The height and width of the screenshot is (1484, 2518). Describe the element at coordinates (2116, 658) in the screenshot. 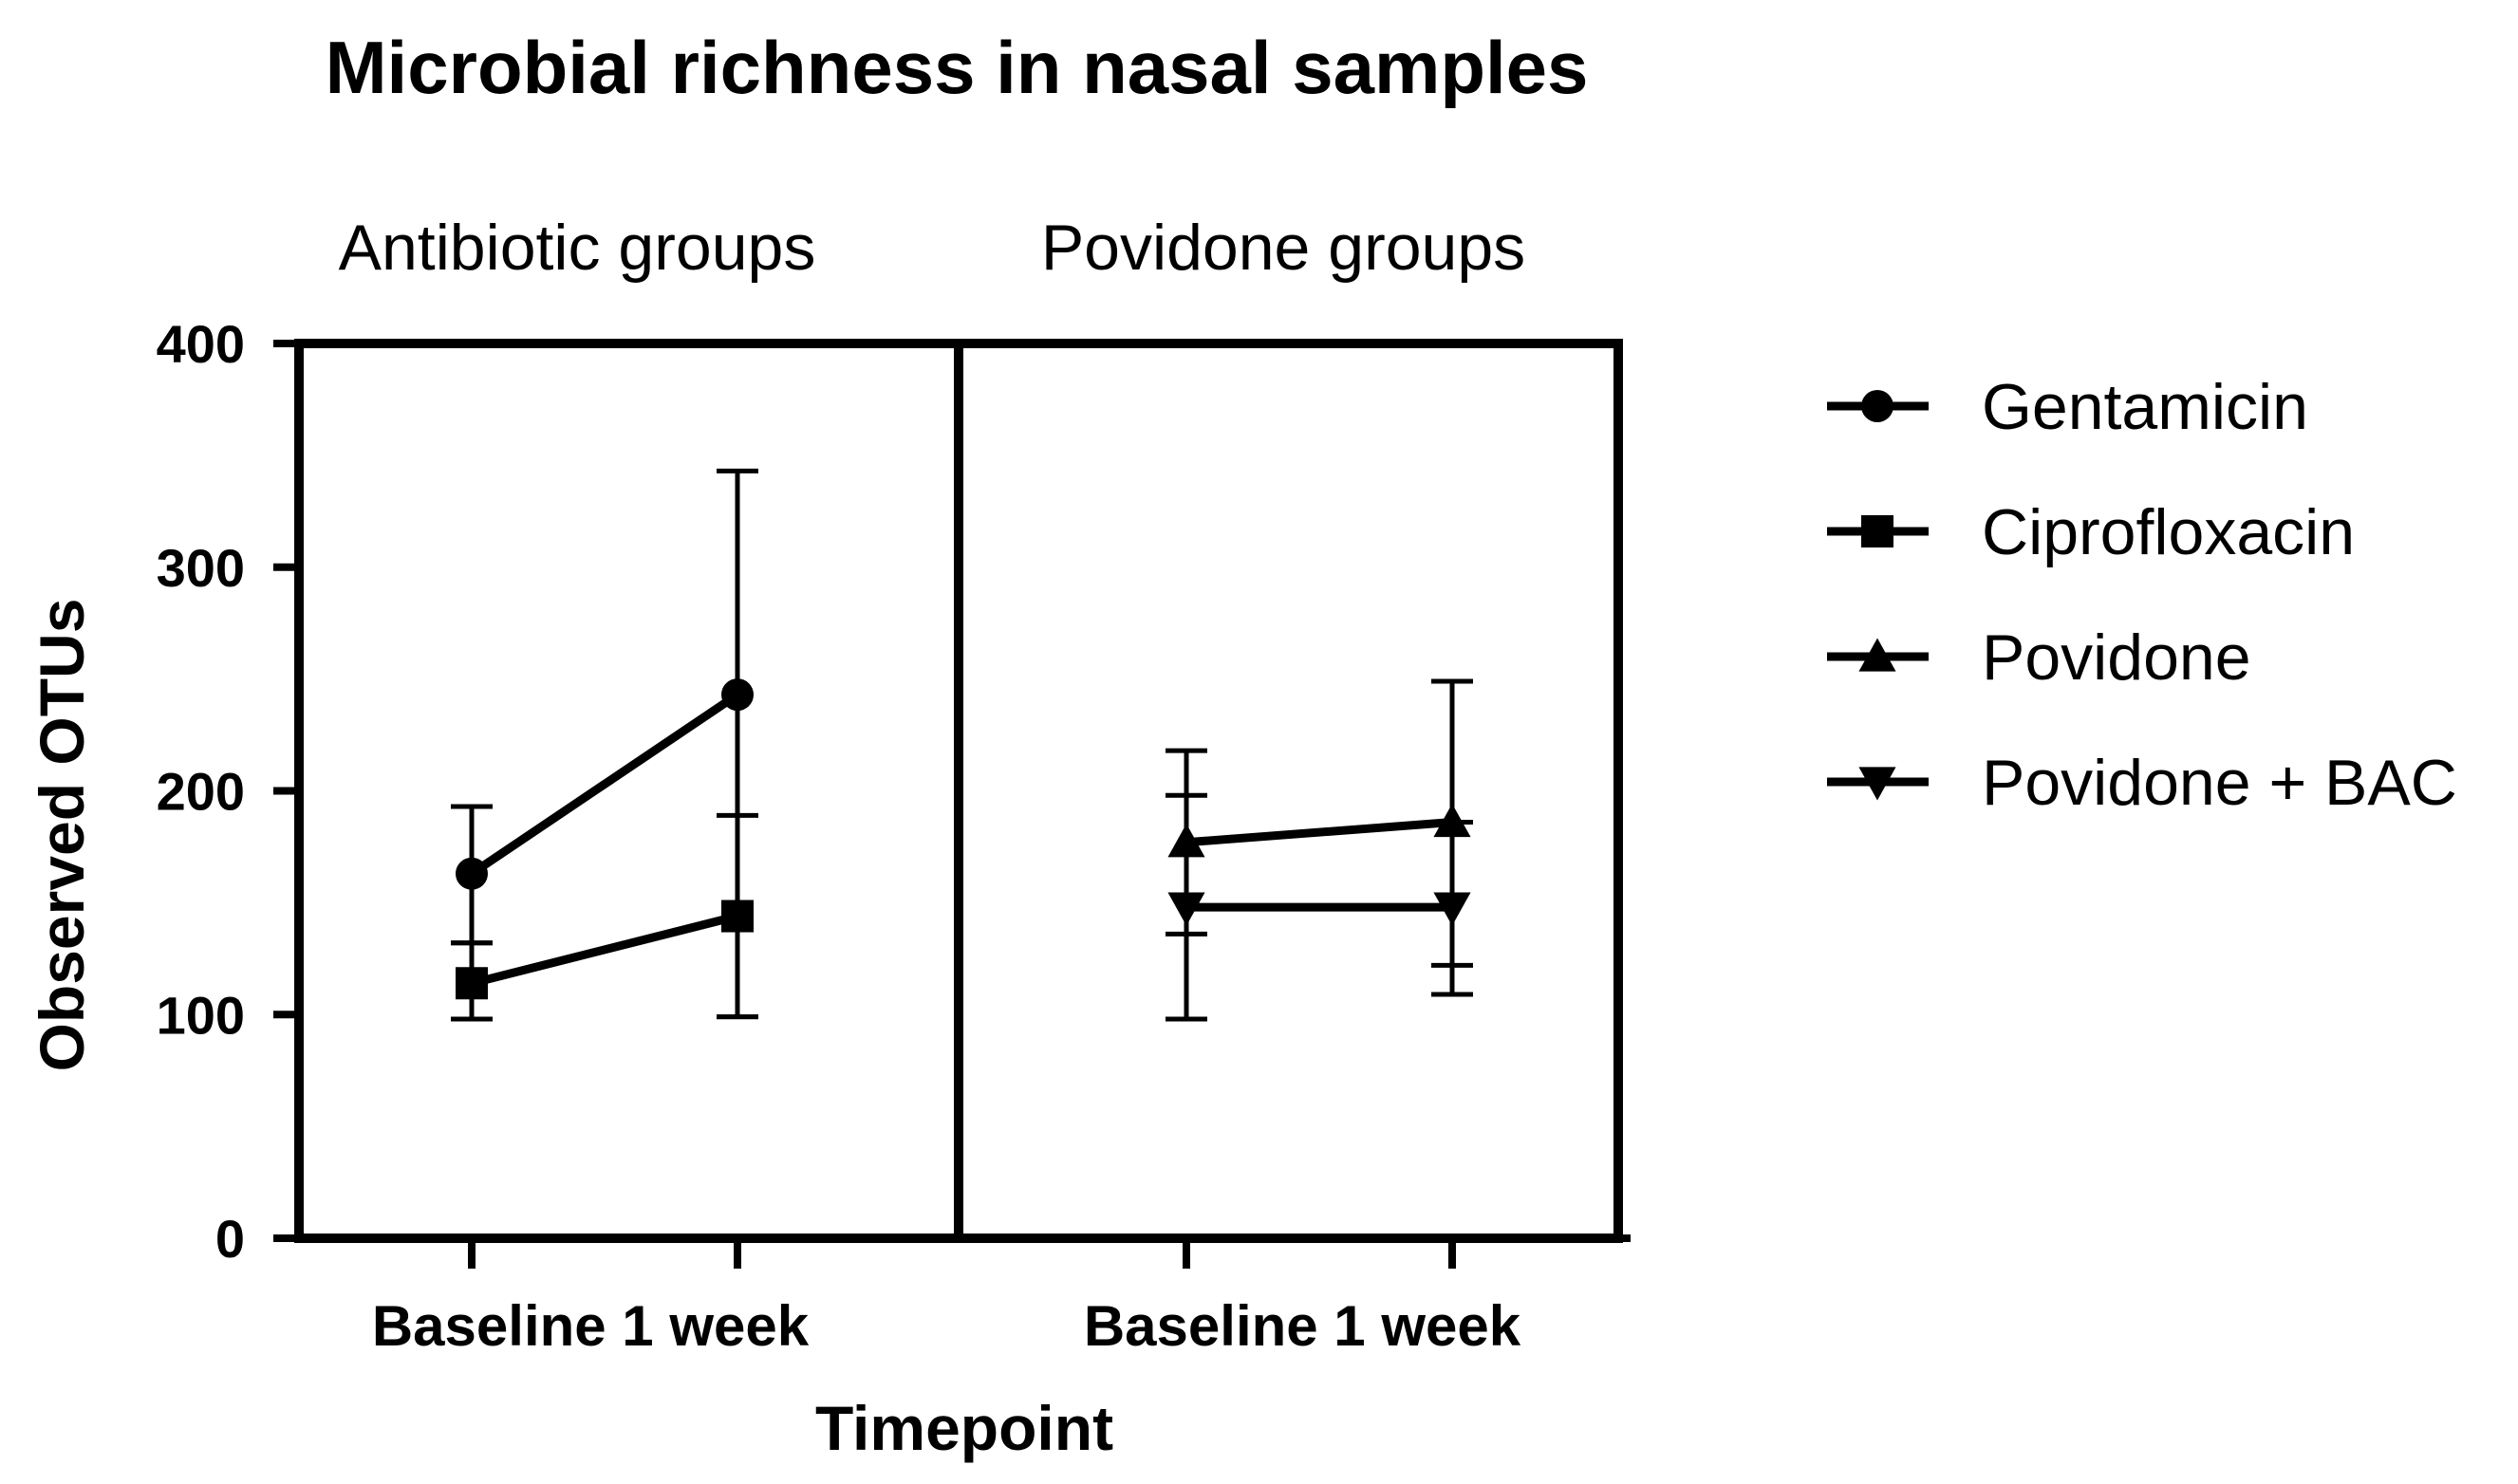

I see `legend-label-povidone: Povidone` at that location.